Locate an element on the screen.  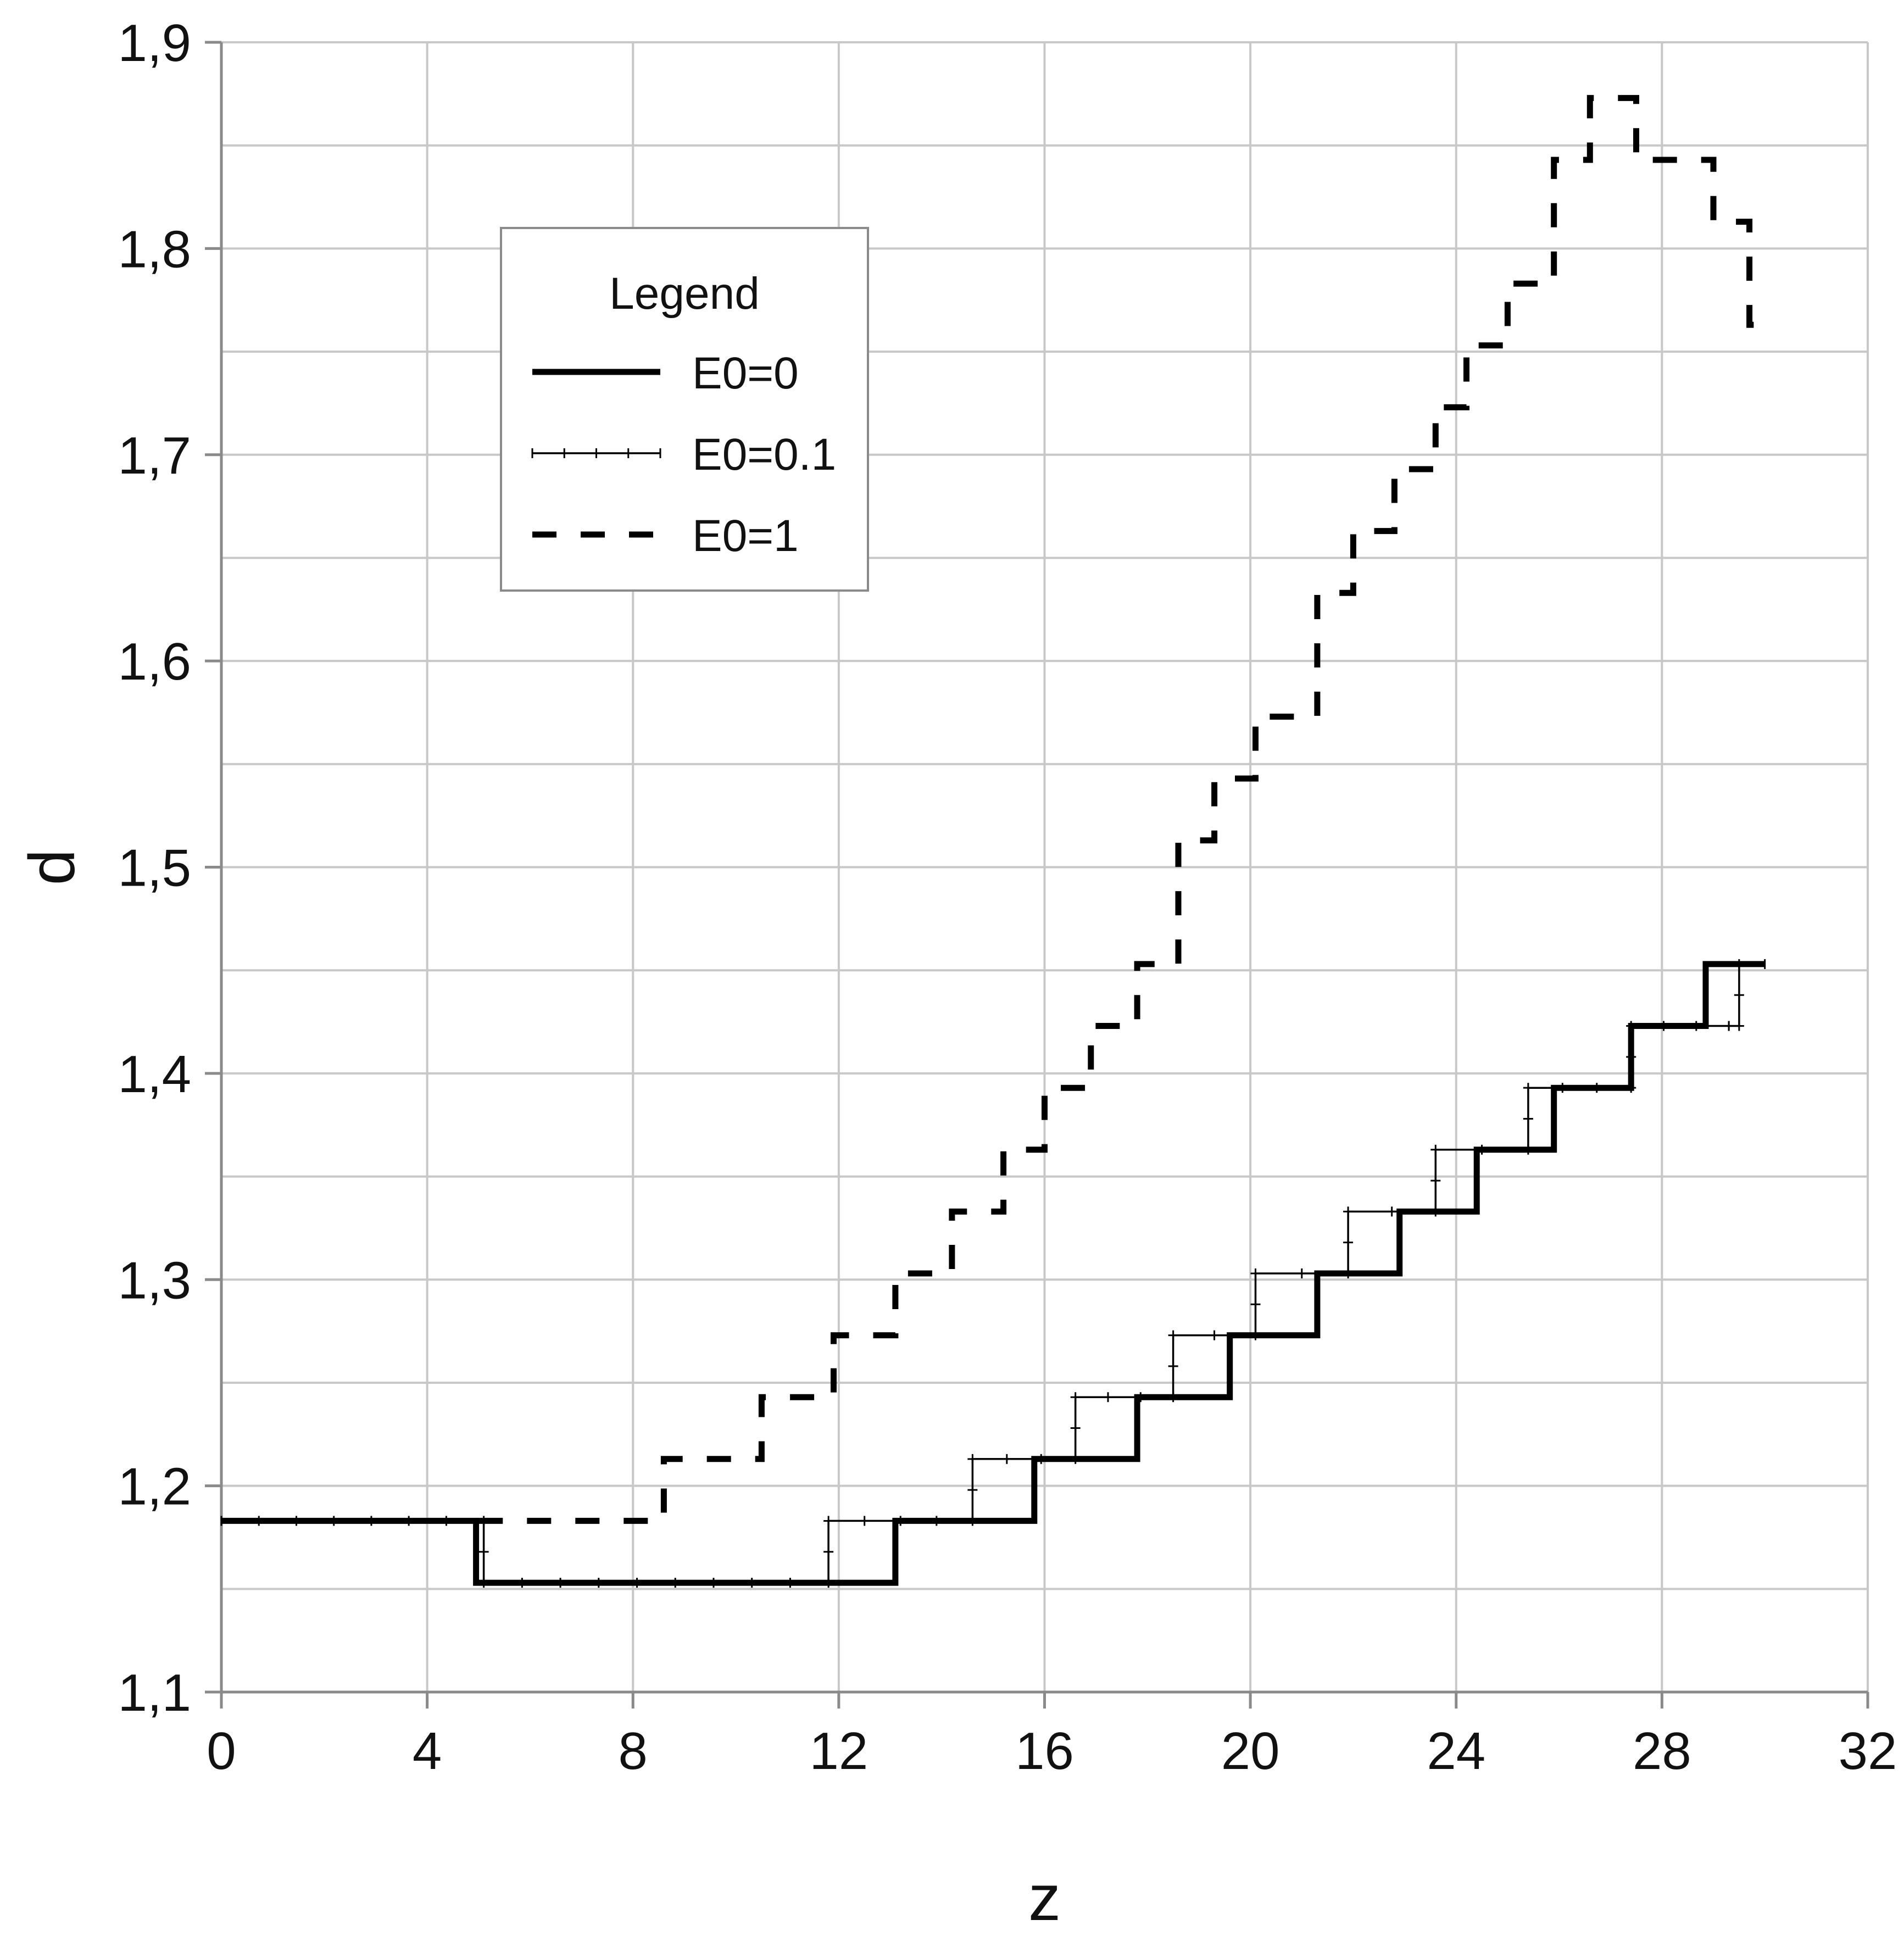
x-tick-label: 4 is located at coordinates (427, 1751).